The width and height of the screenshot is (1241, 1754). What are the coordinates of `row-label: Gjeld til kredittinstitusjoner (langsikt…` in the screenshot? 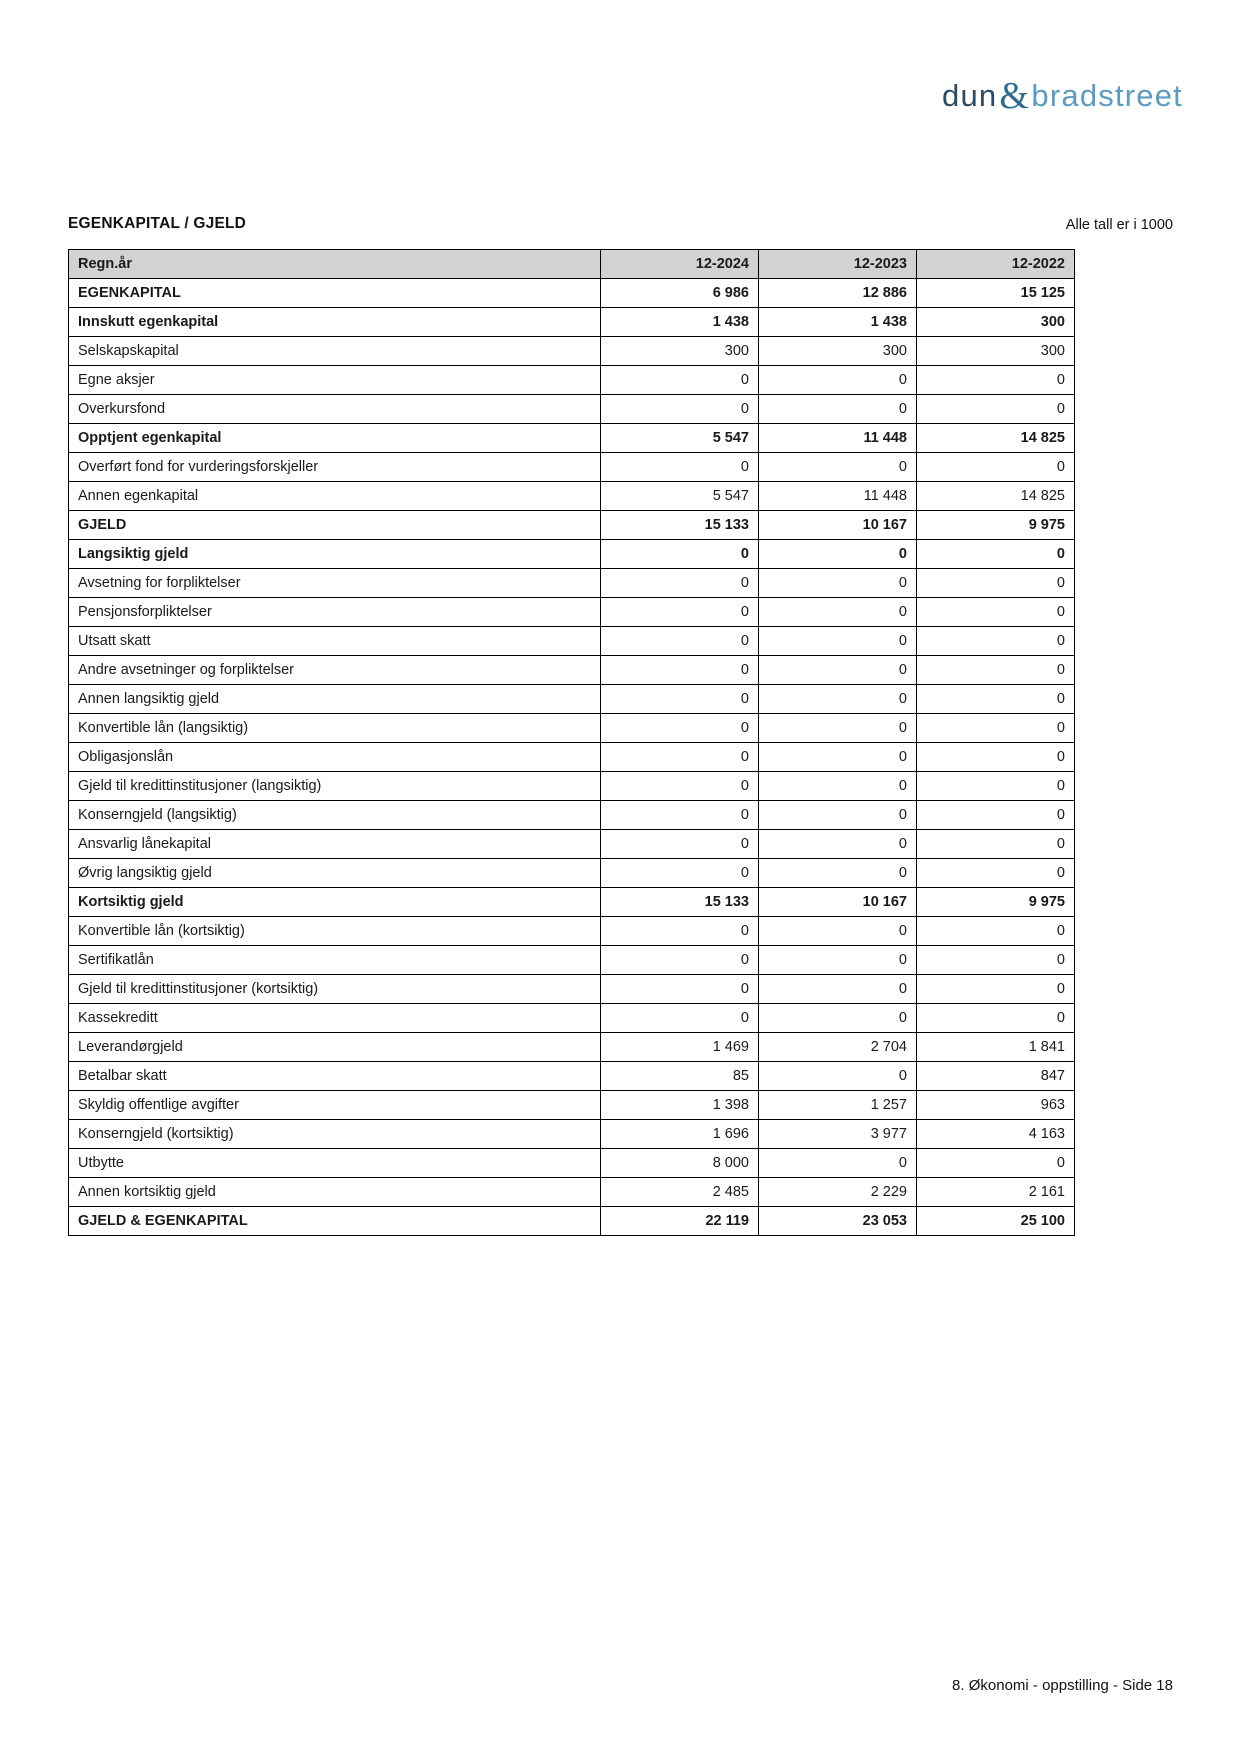 It's located at (334, 786).